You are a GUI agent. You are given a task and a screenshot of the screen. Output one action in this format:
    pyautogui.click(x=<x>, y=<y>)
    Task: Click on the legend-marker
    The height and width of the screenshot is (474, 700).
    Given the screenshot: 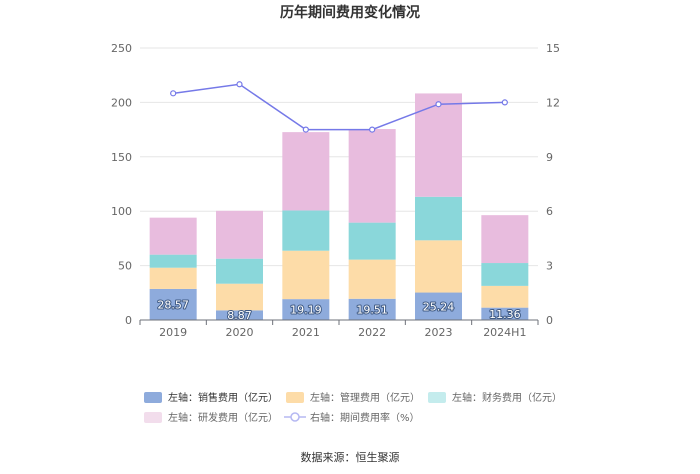 What is the action you would take?
    pyautogui.click(x=295, y=417)
    